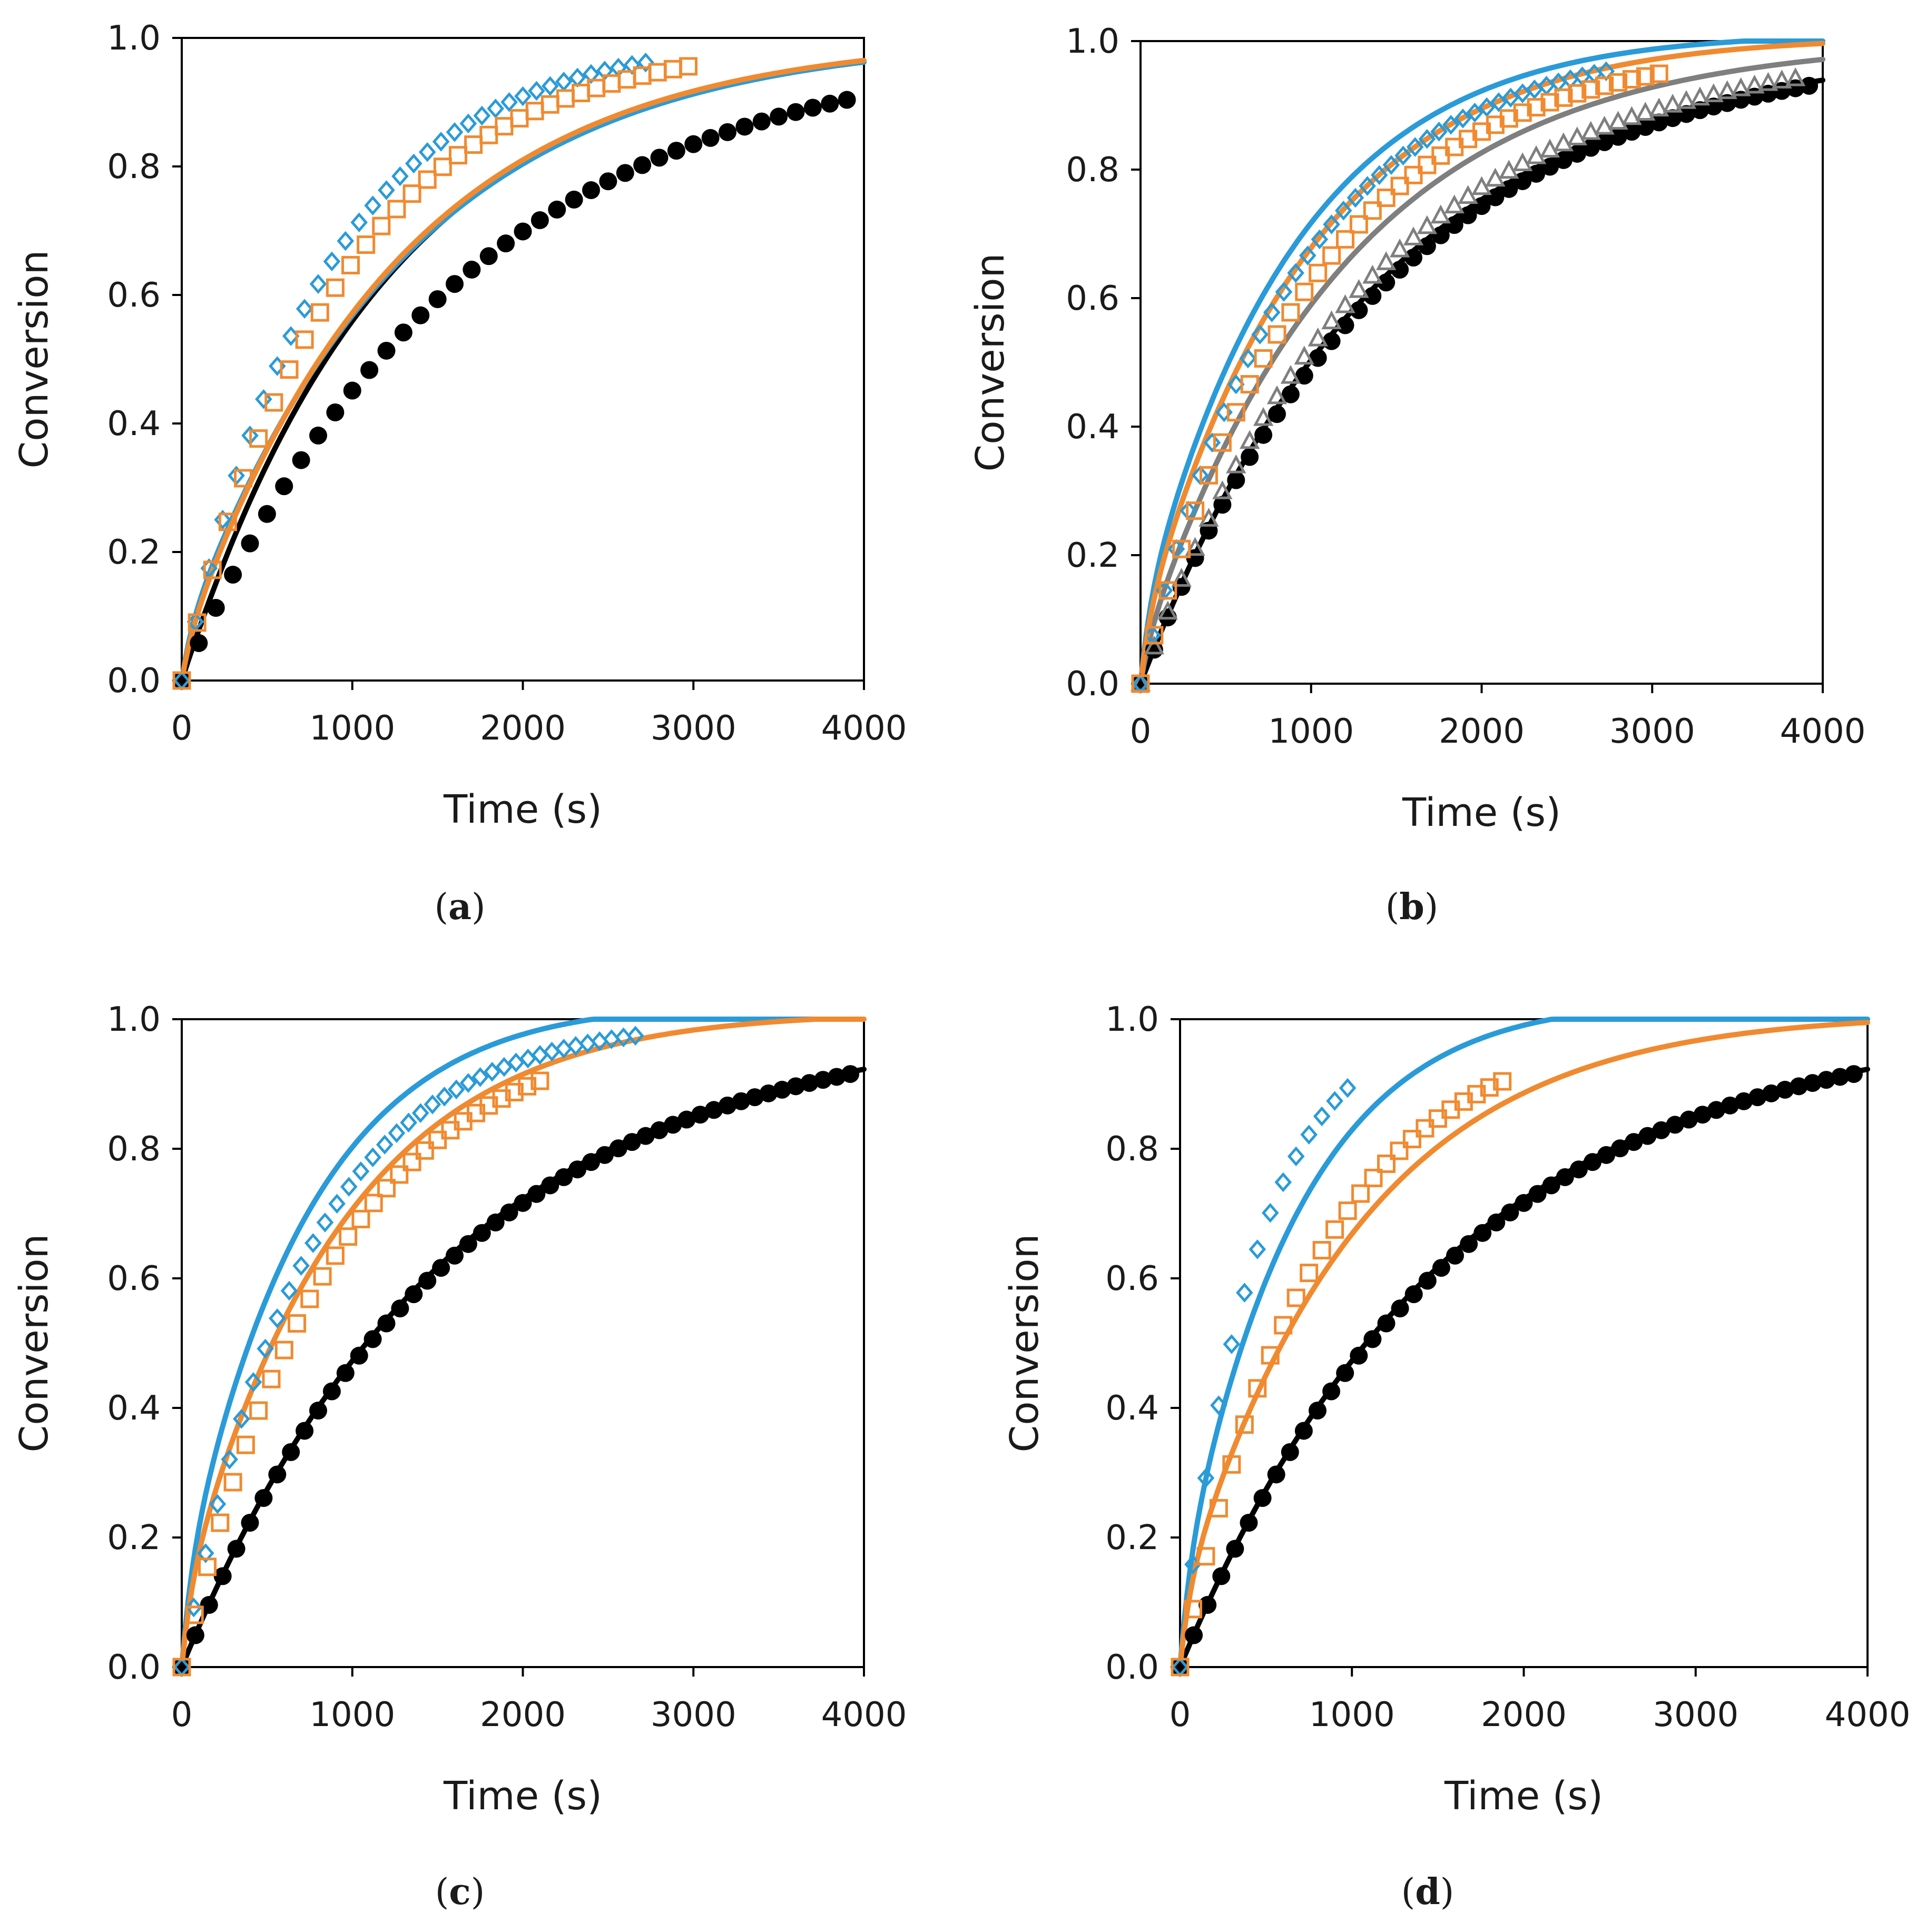 Image resolution: width=1926 pixels, height=1932 pixels. Describe the element at coordinates (1524, 1345) in the screenshot. I see `fit-line-orange` at that location.